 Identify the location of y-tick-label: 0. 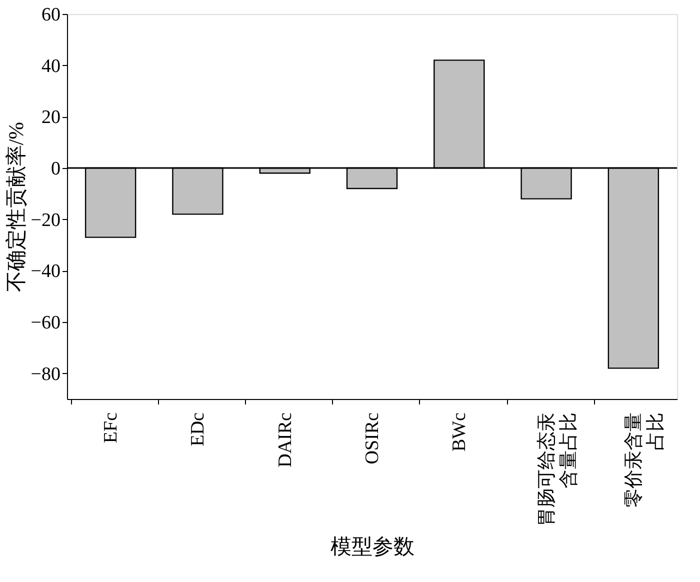
(55, 169).